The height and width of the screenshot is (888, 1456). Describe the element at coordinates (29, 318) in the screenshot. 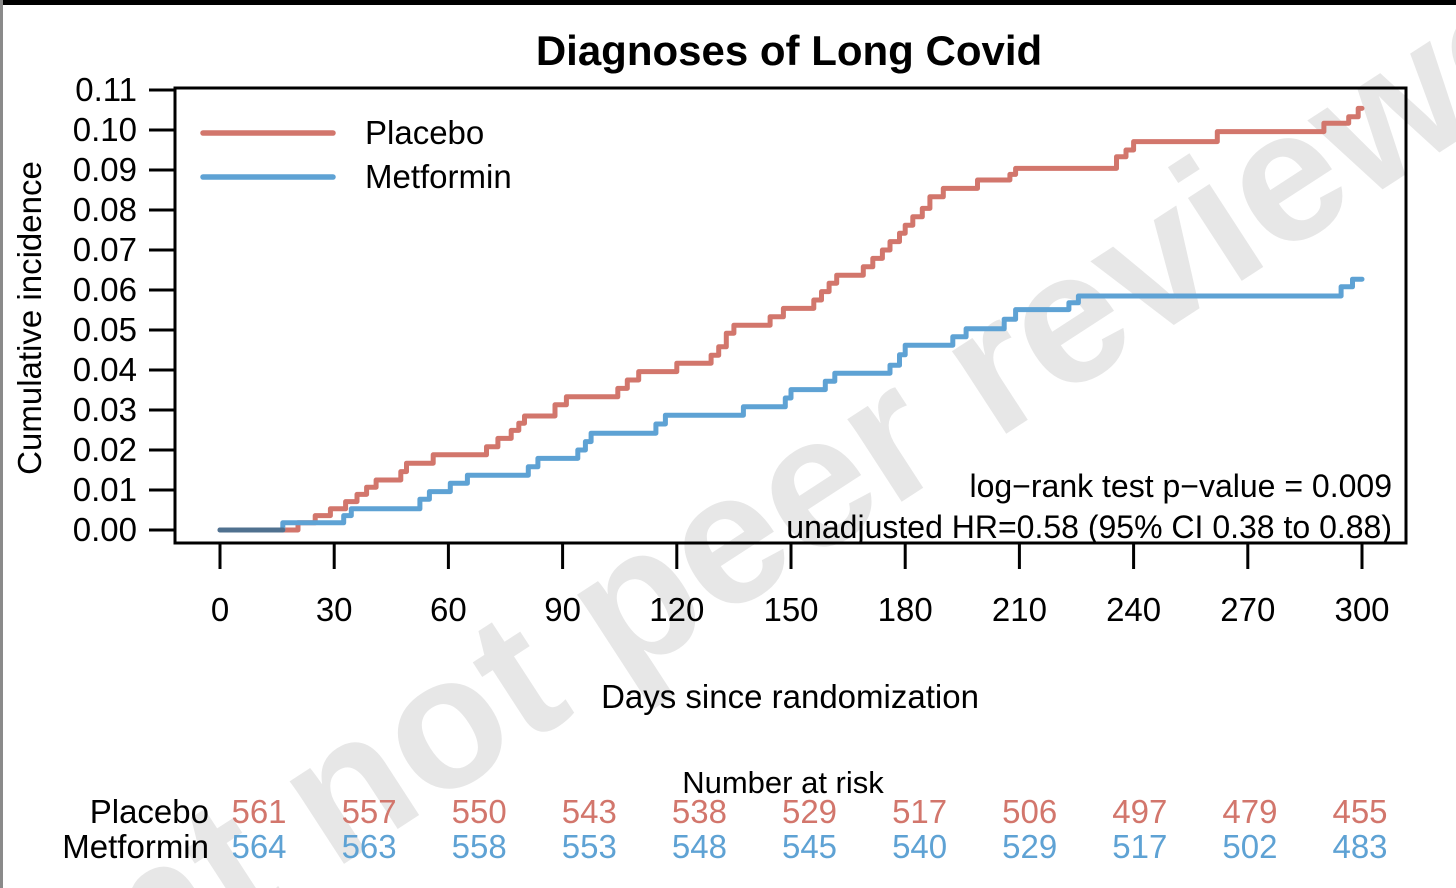

I see `y-axis-label: Cumulative incidence` at that location.